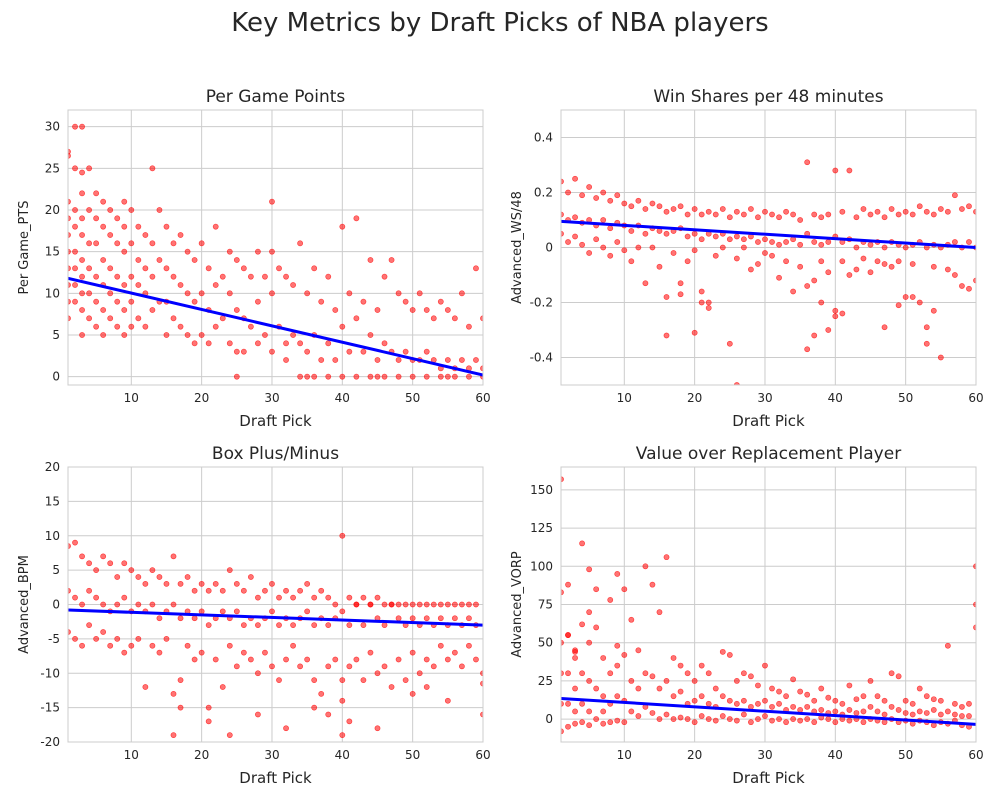  Describe the element at coordinates (543, 138) in the screenshot. I see `y-tick-label: 0.4` at that location.